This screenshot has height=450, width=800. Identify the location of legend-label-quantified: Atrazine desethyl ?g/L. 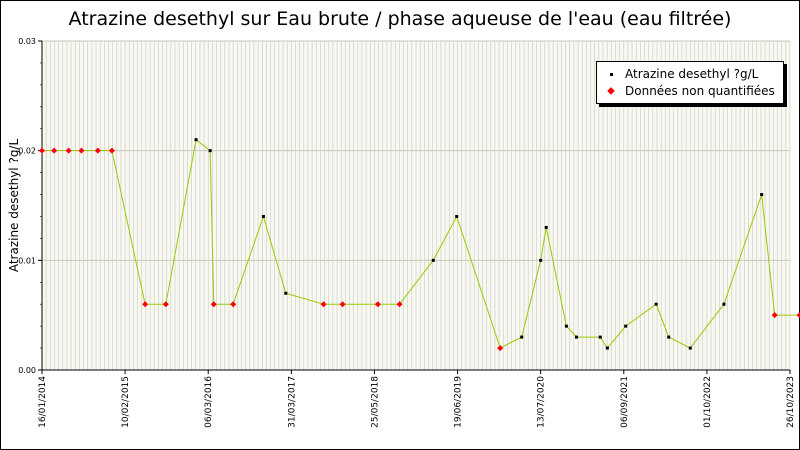
(692, 74).